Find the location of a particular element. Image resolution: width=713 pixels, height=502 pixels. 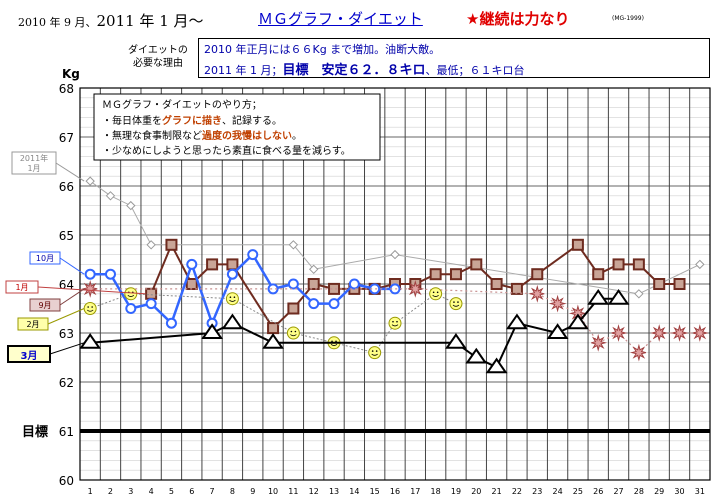

x-tick-label: 6 is located at coordinates (191, 491).